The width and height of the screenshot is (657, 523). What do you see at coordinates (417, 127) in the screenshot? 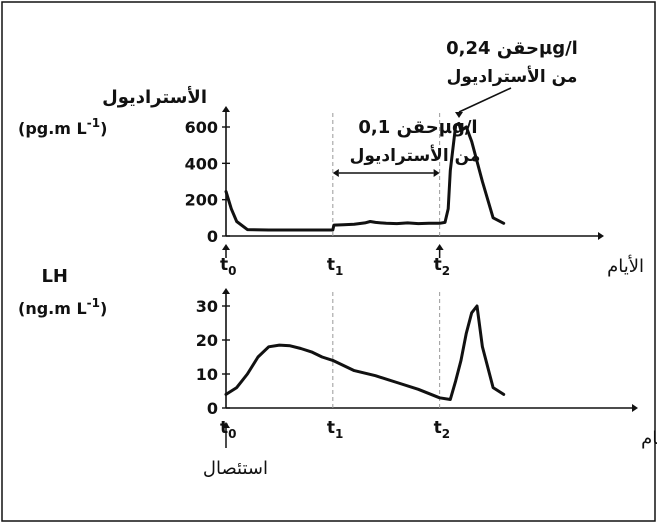
I see `annotation-injection-1-line1: حقن 0,1µg/l` at bounding box center [417, 127].